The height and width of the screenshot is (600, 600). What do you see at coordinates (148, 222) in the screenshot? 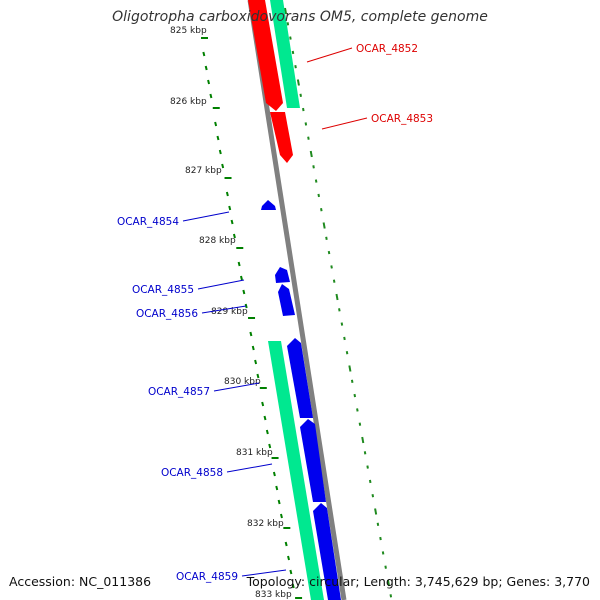
I see `gene-label: OCAR_4854` at bounding box center [148, 222].